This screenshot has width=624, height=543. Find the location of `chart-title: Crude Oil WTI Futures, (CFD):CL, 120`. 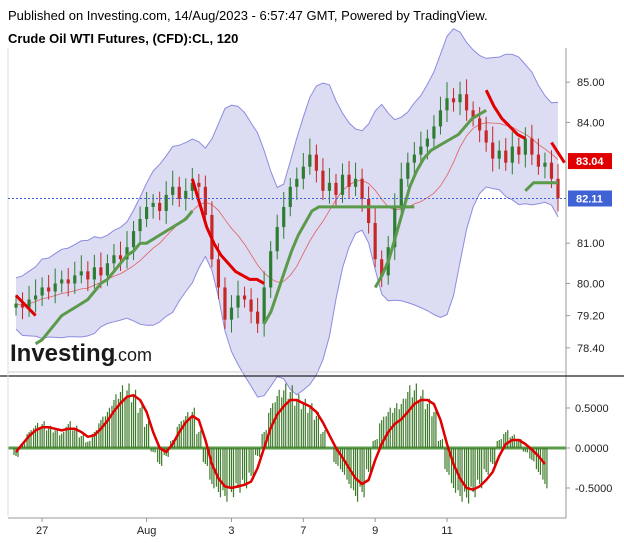

chart-title: Crude Oil WTI Futures, (CFD):CL, 120 is located at coordinates (123, 38).